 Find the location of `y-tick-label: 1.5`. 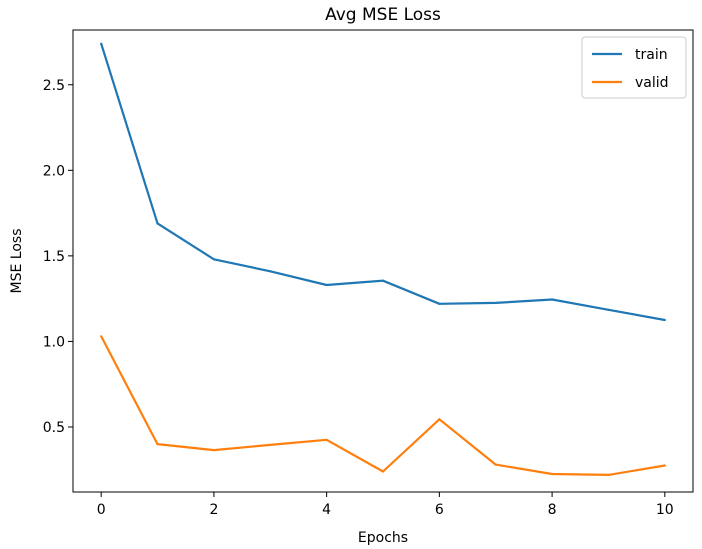

y-tick-label: 1.5 is located at coordinates (54, 257).